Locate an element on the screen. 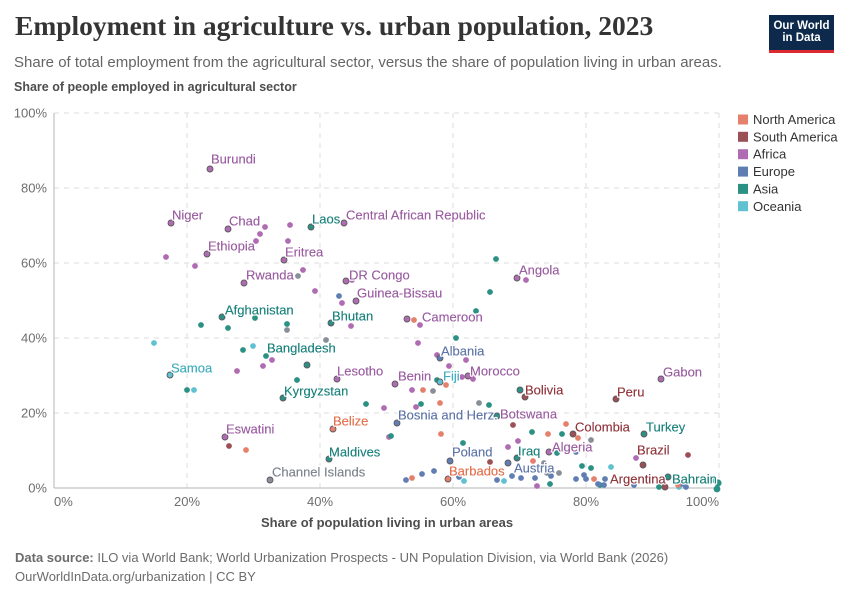 Image resolution: width=850 pixels, height=600 pixels. svg-text: Ethiopia is located at coordinates (232, 246).